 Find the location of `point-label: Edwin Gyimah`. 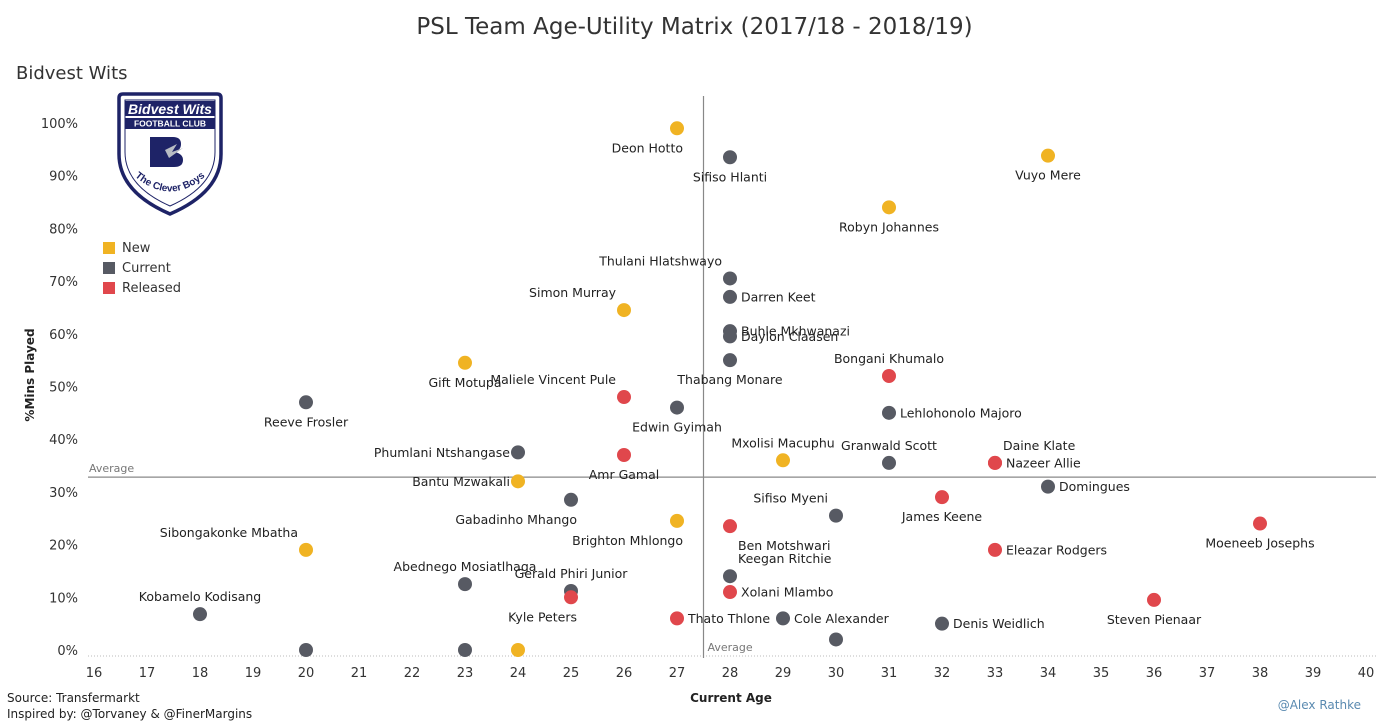

point-label: Edwin Gyimah is located at coordinates (677, 427).